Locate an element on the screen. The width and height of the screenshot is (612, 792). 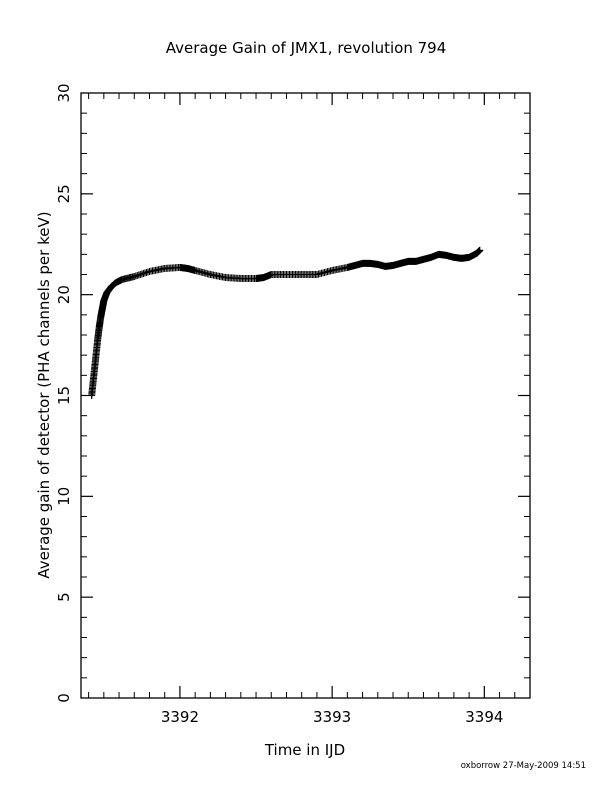
chart-title: Average Gain of JMX1, revolution 794 is located at coordinates (306, 48).